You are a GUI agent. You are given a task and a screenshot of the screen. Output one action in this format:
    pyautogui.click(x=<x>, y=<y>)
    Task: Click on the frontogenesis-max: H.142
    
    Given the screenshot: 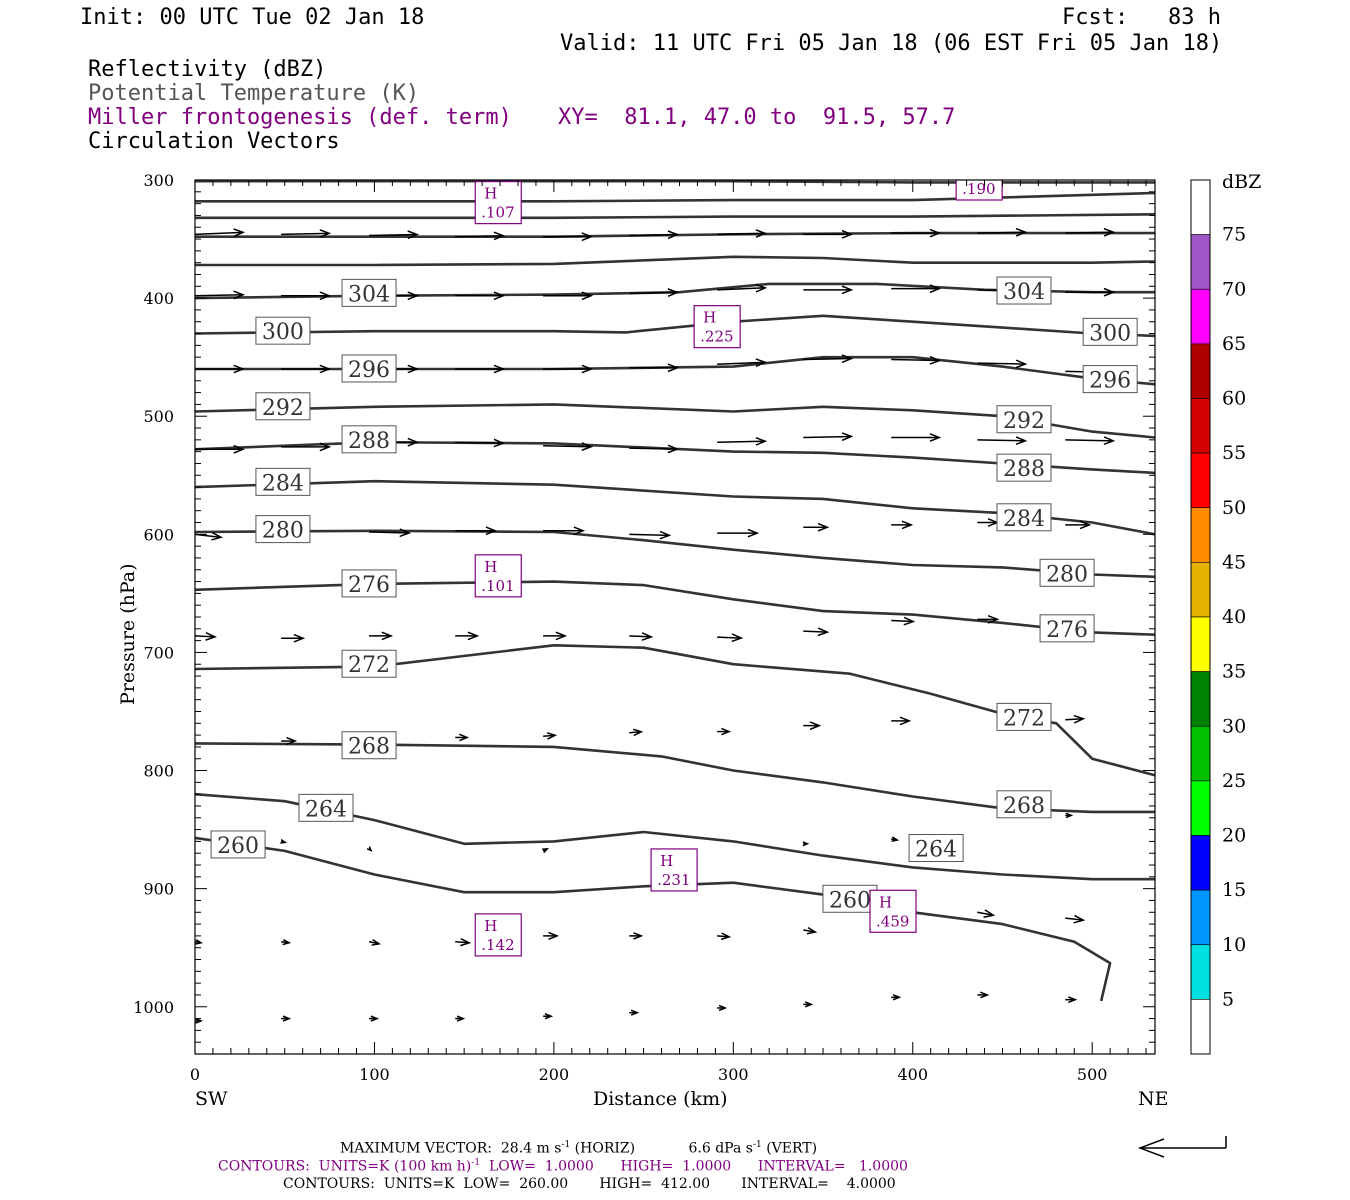 What is the action you would take?
    pyautogui.click(x=498, y=935)
    